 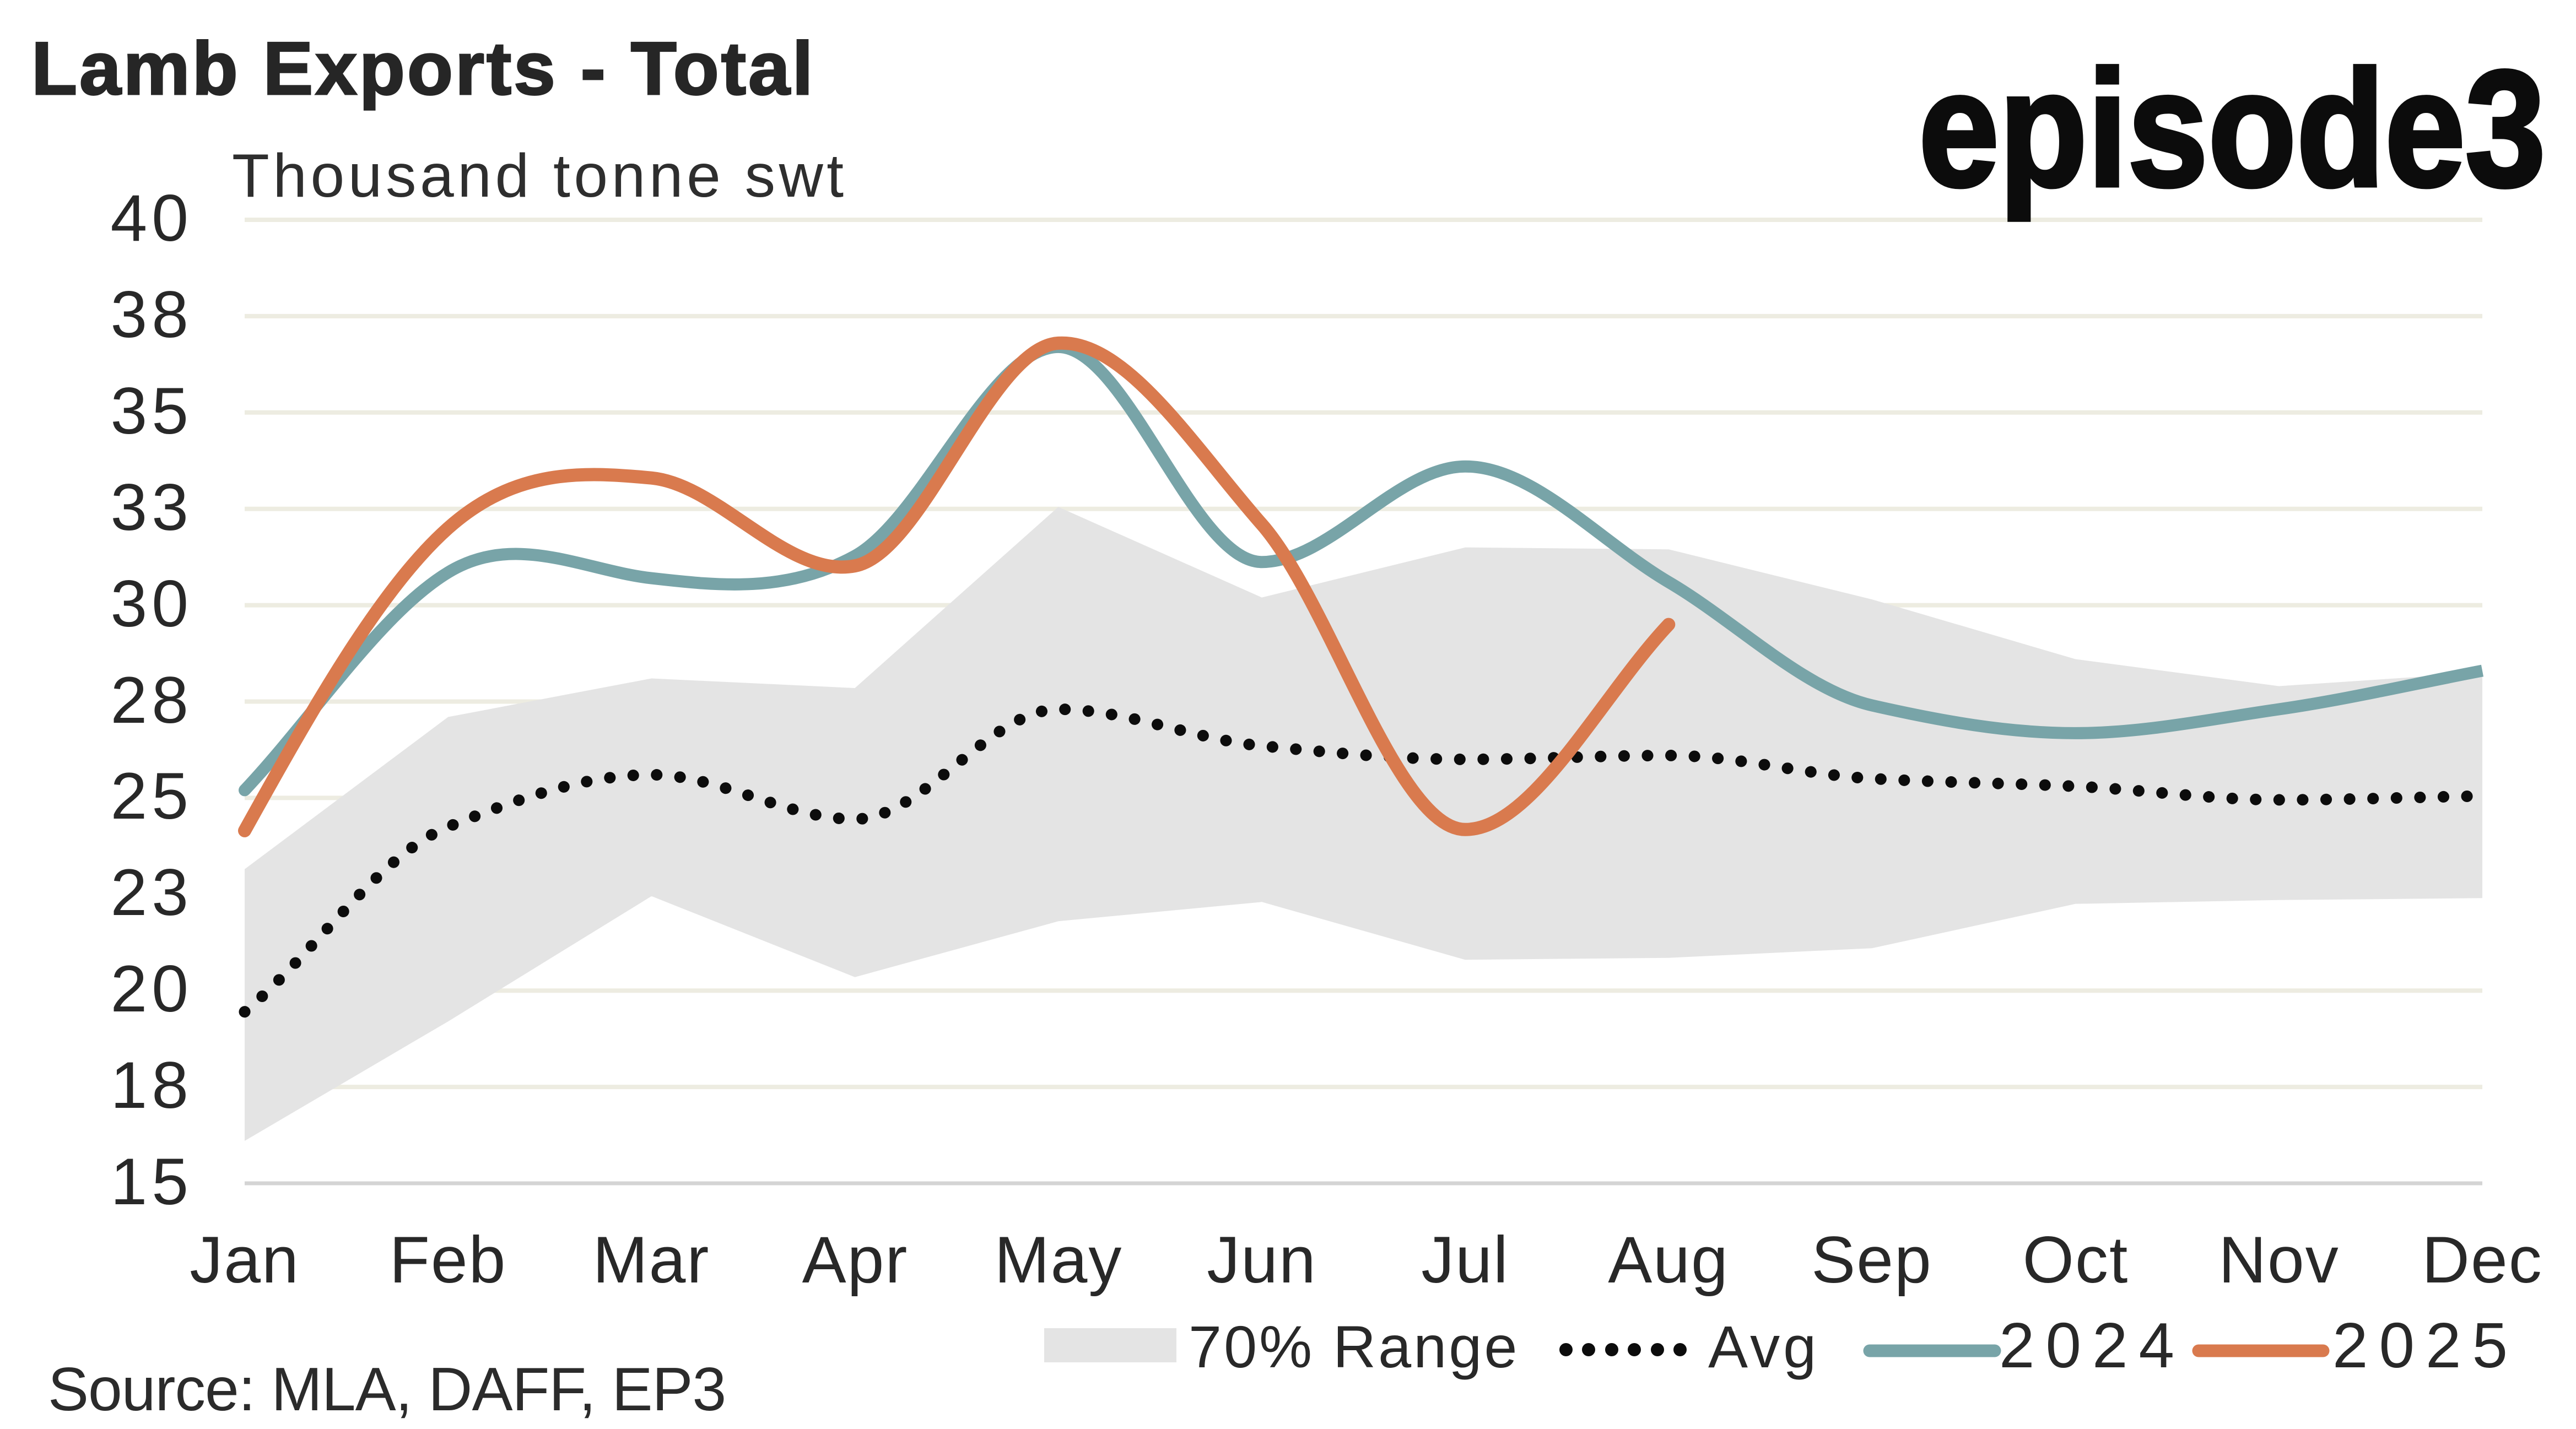 What do you see at coordinates (2076, 1260) in the screenshot?
I see `svg-text: Oct` at bounding box center [2076, 1260].